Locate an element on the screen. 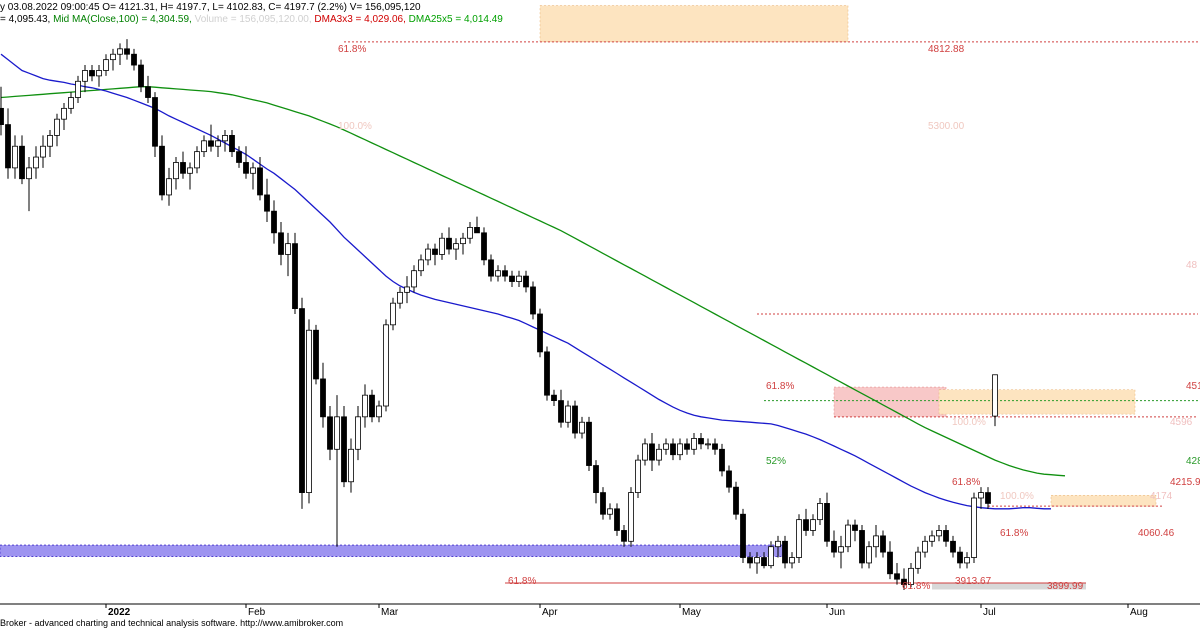 This screenshot has height=630, width=1200. indicator-value-mid-ma: Mid MA(Close,100) = 4,304.59, is located at coordinates (124, 19).